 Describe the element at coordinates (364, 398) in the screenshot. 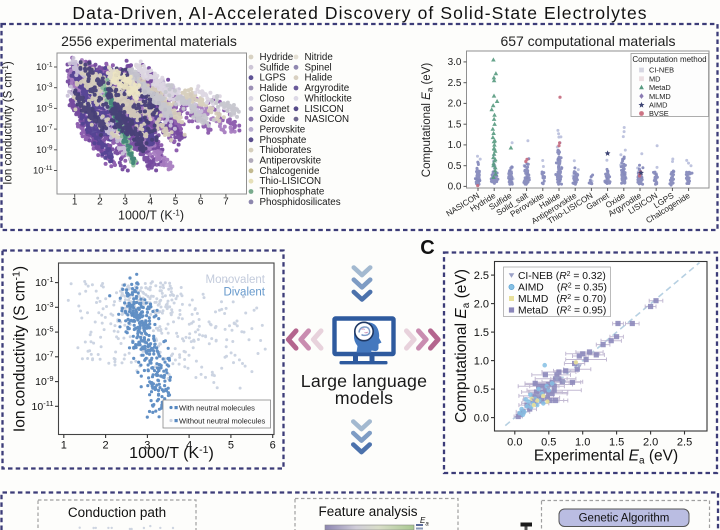

I see `svg-text: models` at that location.